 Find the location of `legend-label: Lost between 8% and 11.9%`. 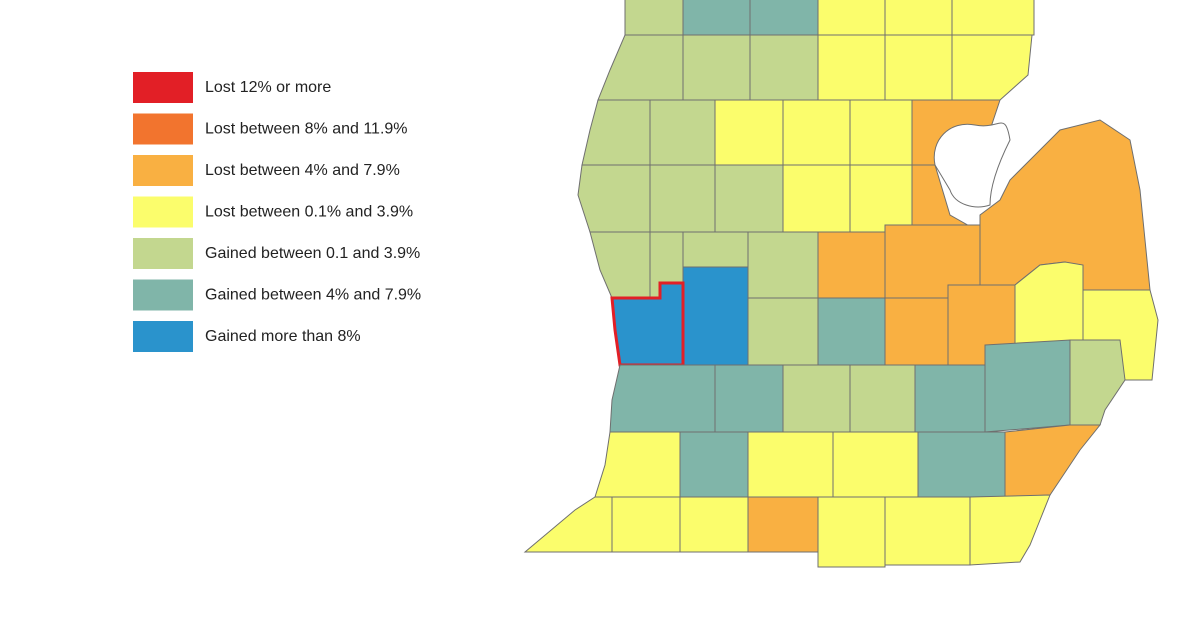

legend-label: Lost between 8% and 11.9% is located at coordinates (306, 129).